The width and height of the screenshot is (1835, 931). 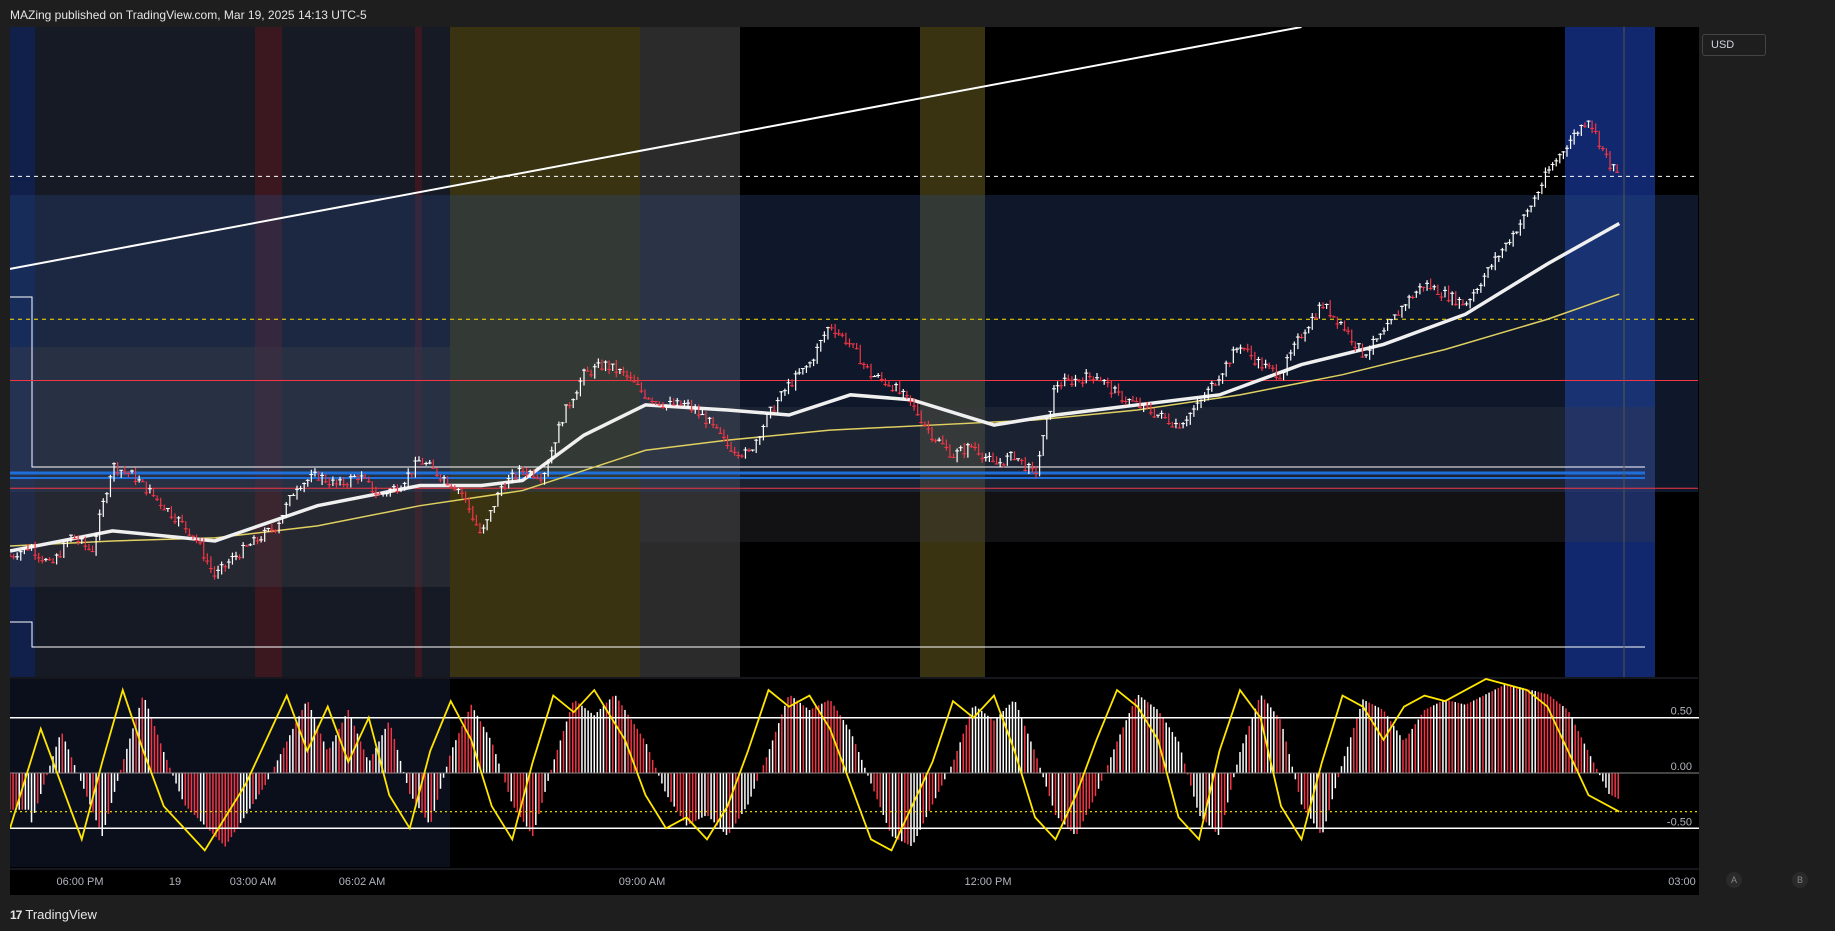 I want to click on time-axis-label: 06:02 AM, so click(x=362, y=882).